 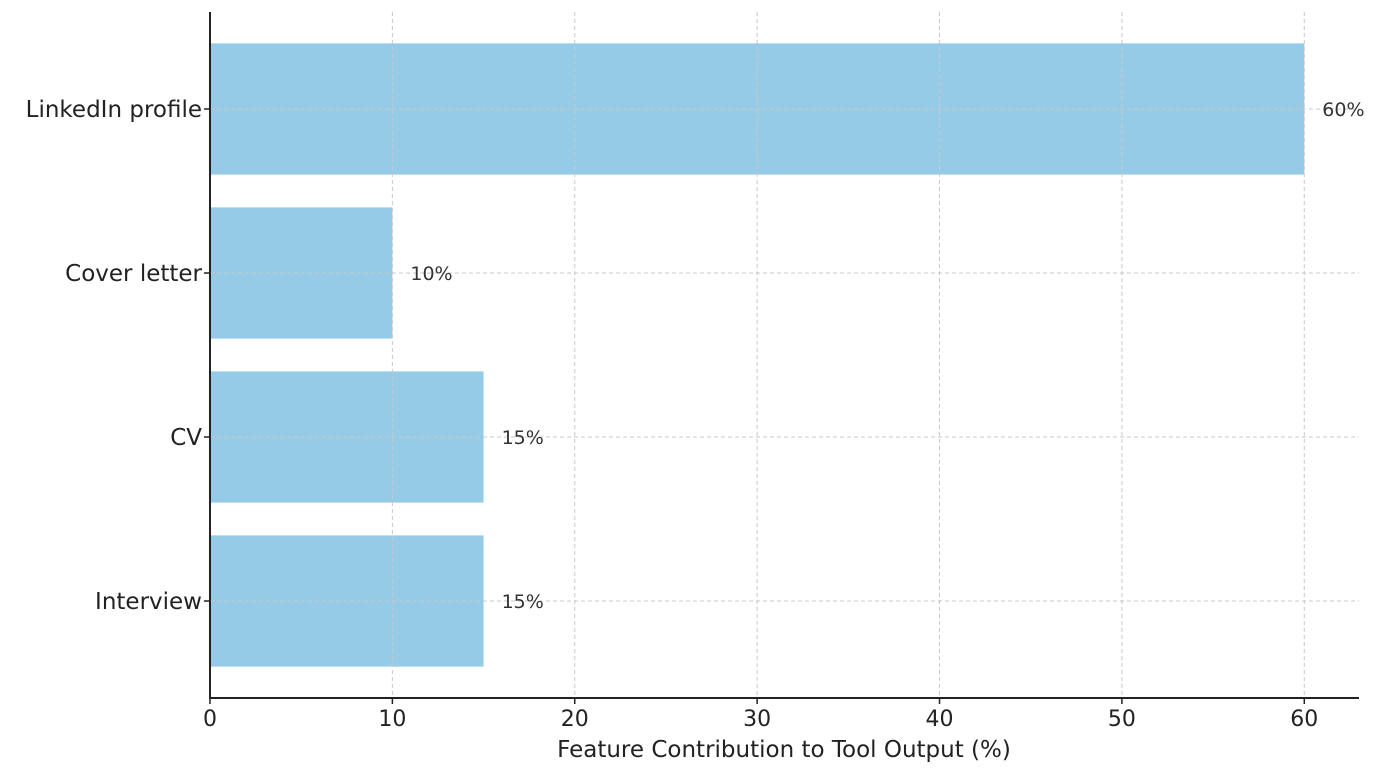 I want to click on x-tick-label: 60, so click(x=1304, y=719).